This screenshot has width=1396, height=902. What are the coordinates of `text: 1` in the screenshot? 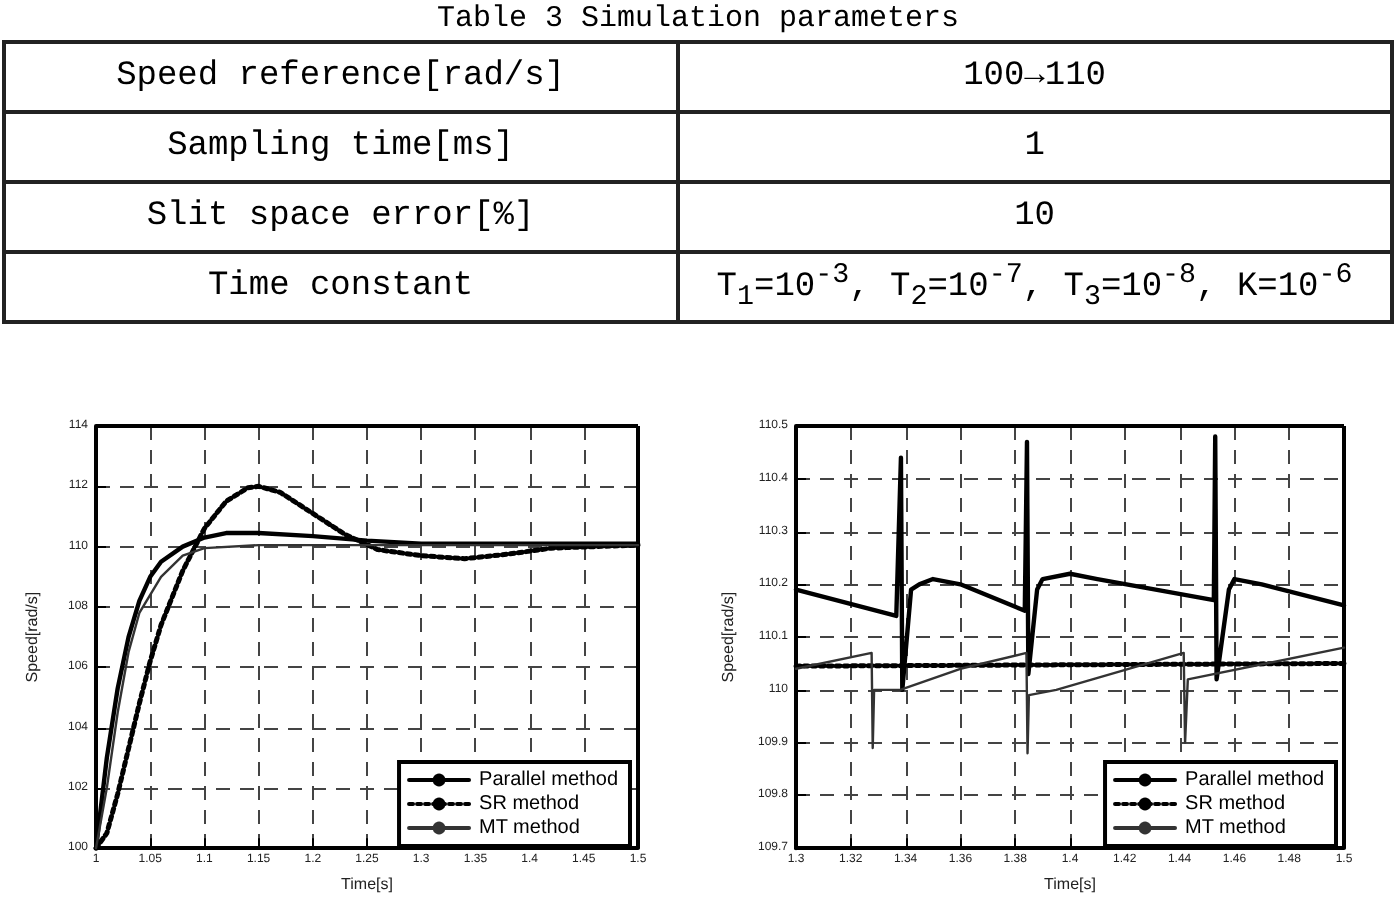 It's located at (1034, 147).